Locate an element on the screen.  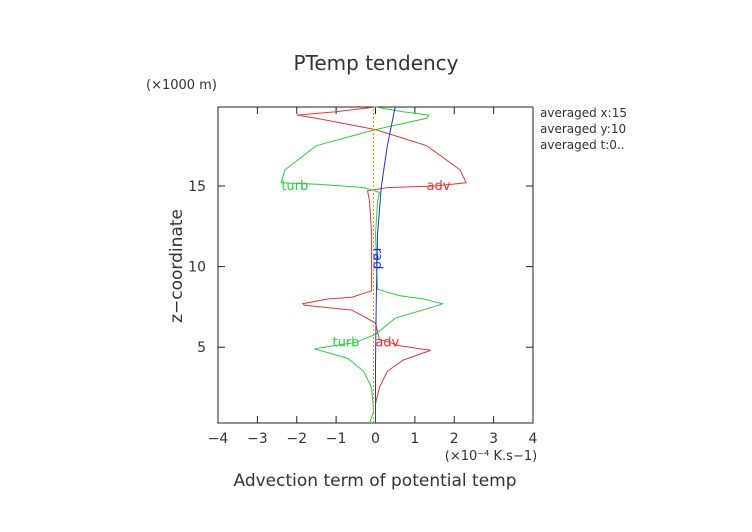
series-line-turb is located at coordinates (362, 265).